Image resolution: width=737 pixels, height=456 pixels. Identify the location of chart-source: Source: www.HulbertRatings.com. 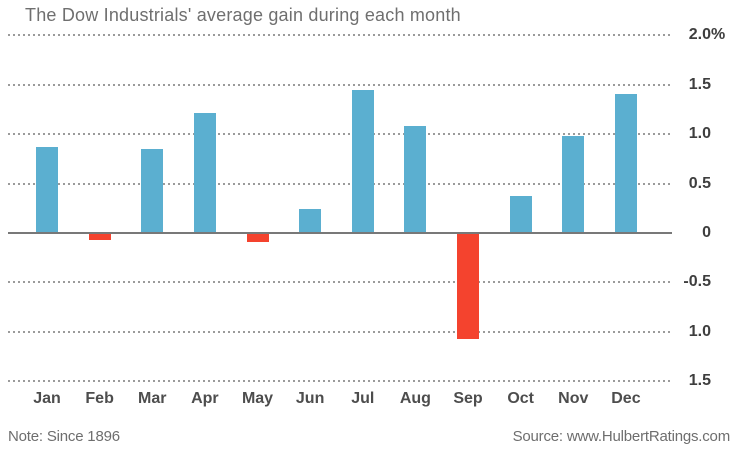
(621, 436).